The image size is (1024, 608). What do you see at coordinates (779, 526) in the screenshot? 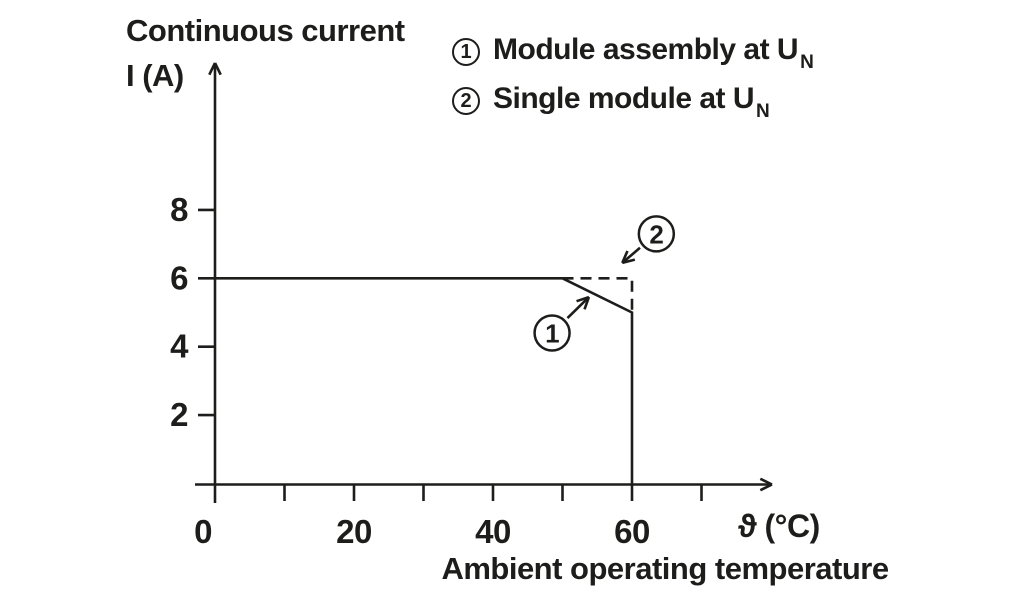
I see `x-axis-unit-label: ϑ (°C)` at bounding box center [779, 526].